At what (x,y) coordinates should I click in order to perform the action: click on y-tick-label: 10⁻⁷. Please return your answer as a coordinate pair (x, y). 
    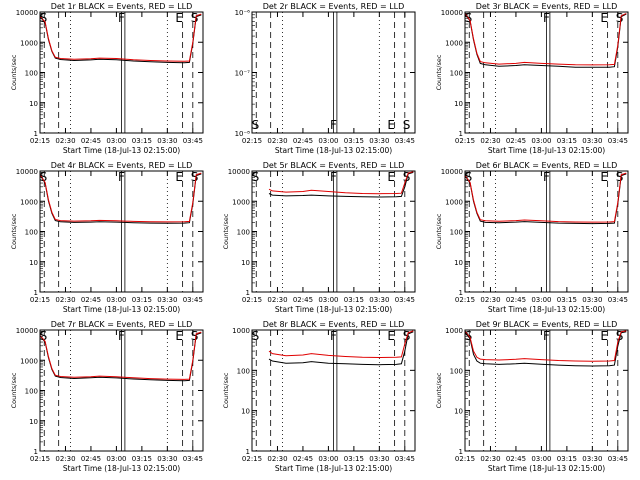
    Looking at the image, I should click on (243, 74).